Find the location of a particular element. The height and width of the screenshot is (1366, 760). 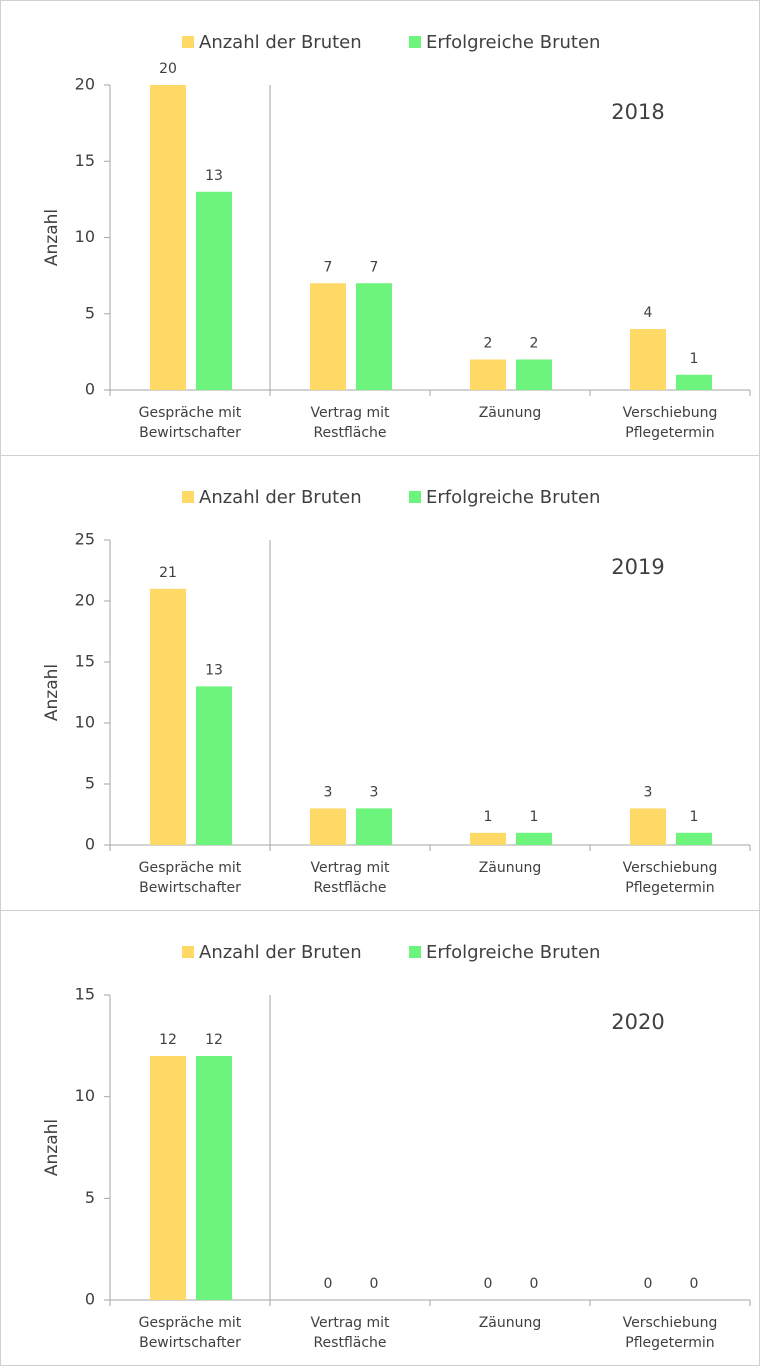

y-tick-label: 25 is located at coordinates (85, 539).